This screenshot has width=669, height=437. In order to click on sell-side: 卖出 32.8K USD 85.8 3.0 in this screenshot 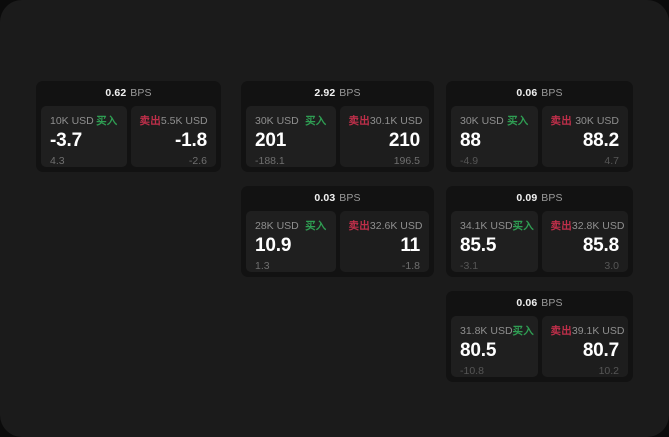, I will do `click(584, 241)`.